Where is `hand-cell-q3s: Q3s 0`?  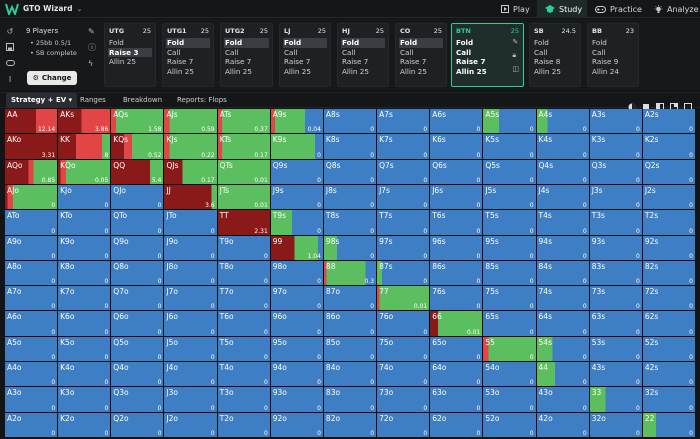
hand-cell-q3s: Q3s 0 is located at coordinates (615, 171).